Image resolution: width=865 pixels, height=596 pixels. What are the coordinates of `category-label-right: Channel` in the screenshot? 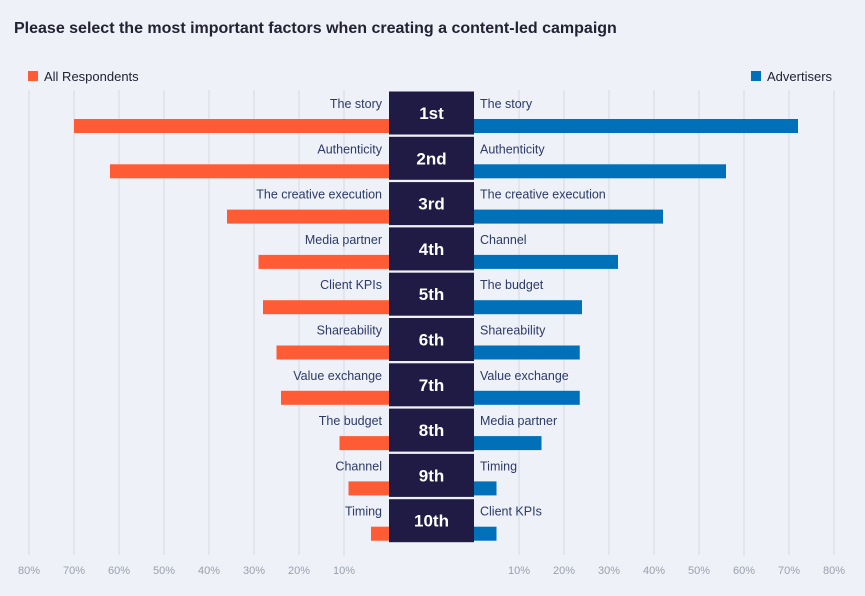 It's located at (503, 240).